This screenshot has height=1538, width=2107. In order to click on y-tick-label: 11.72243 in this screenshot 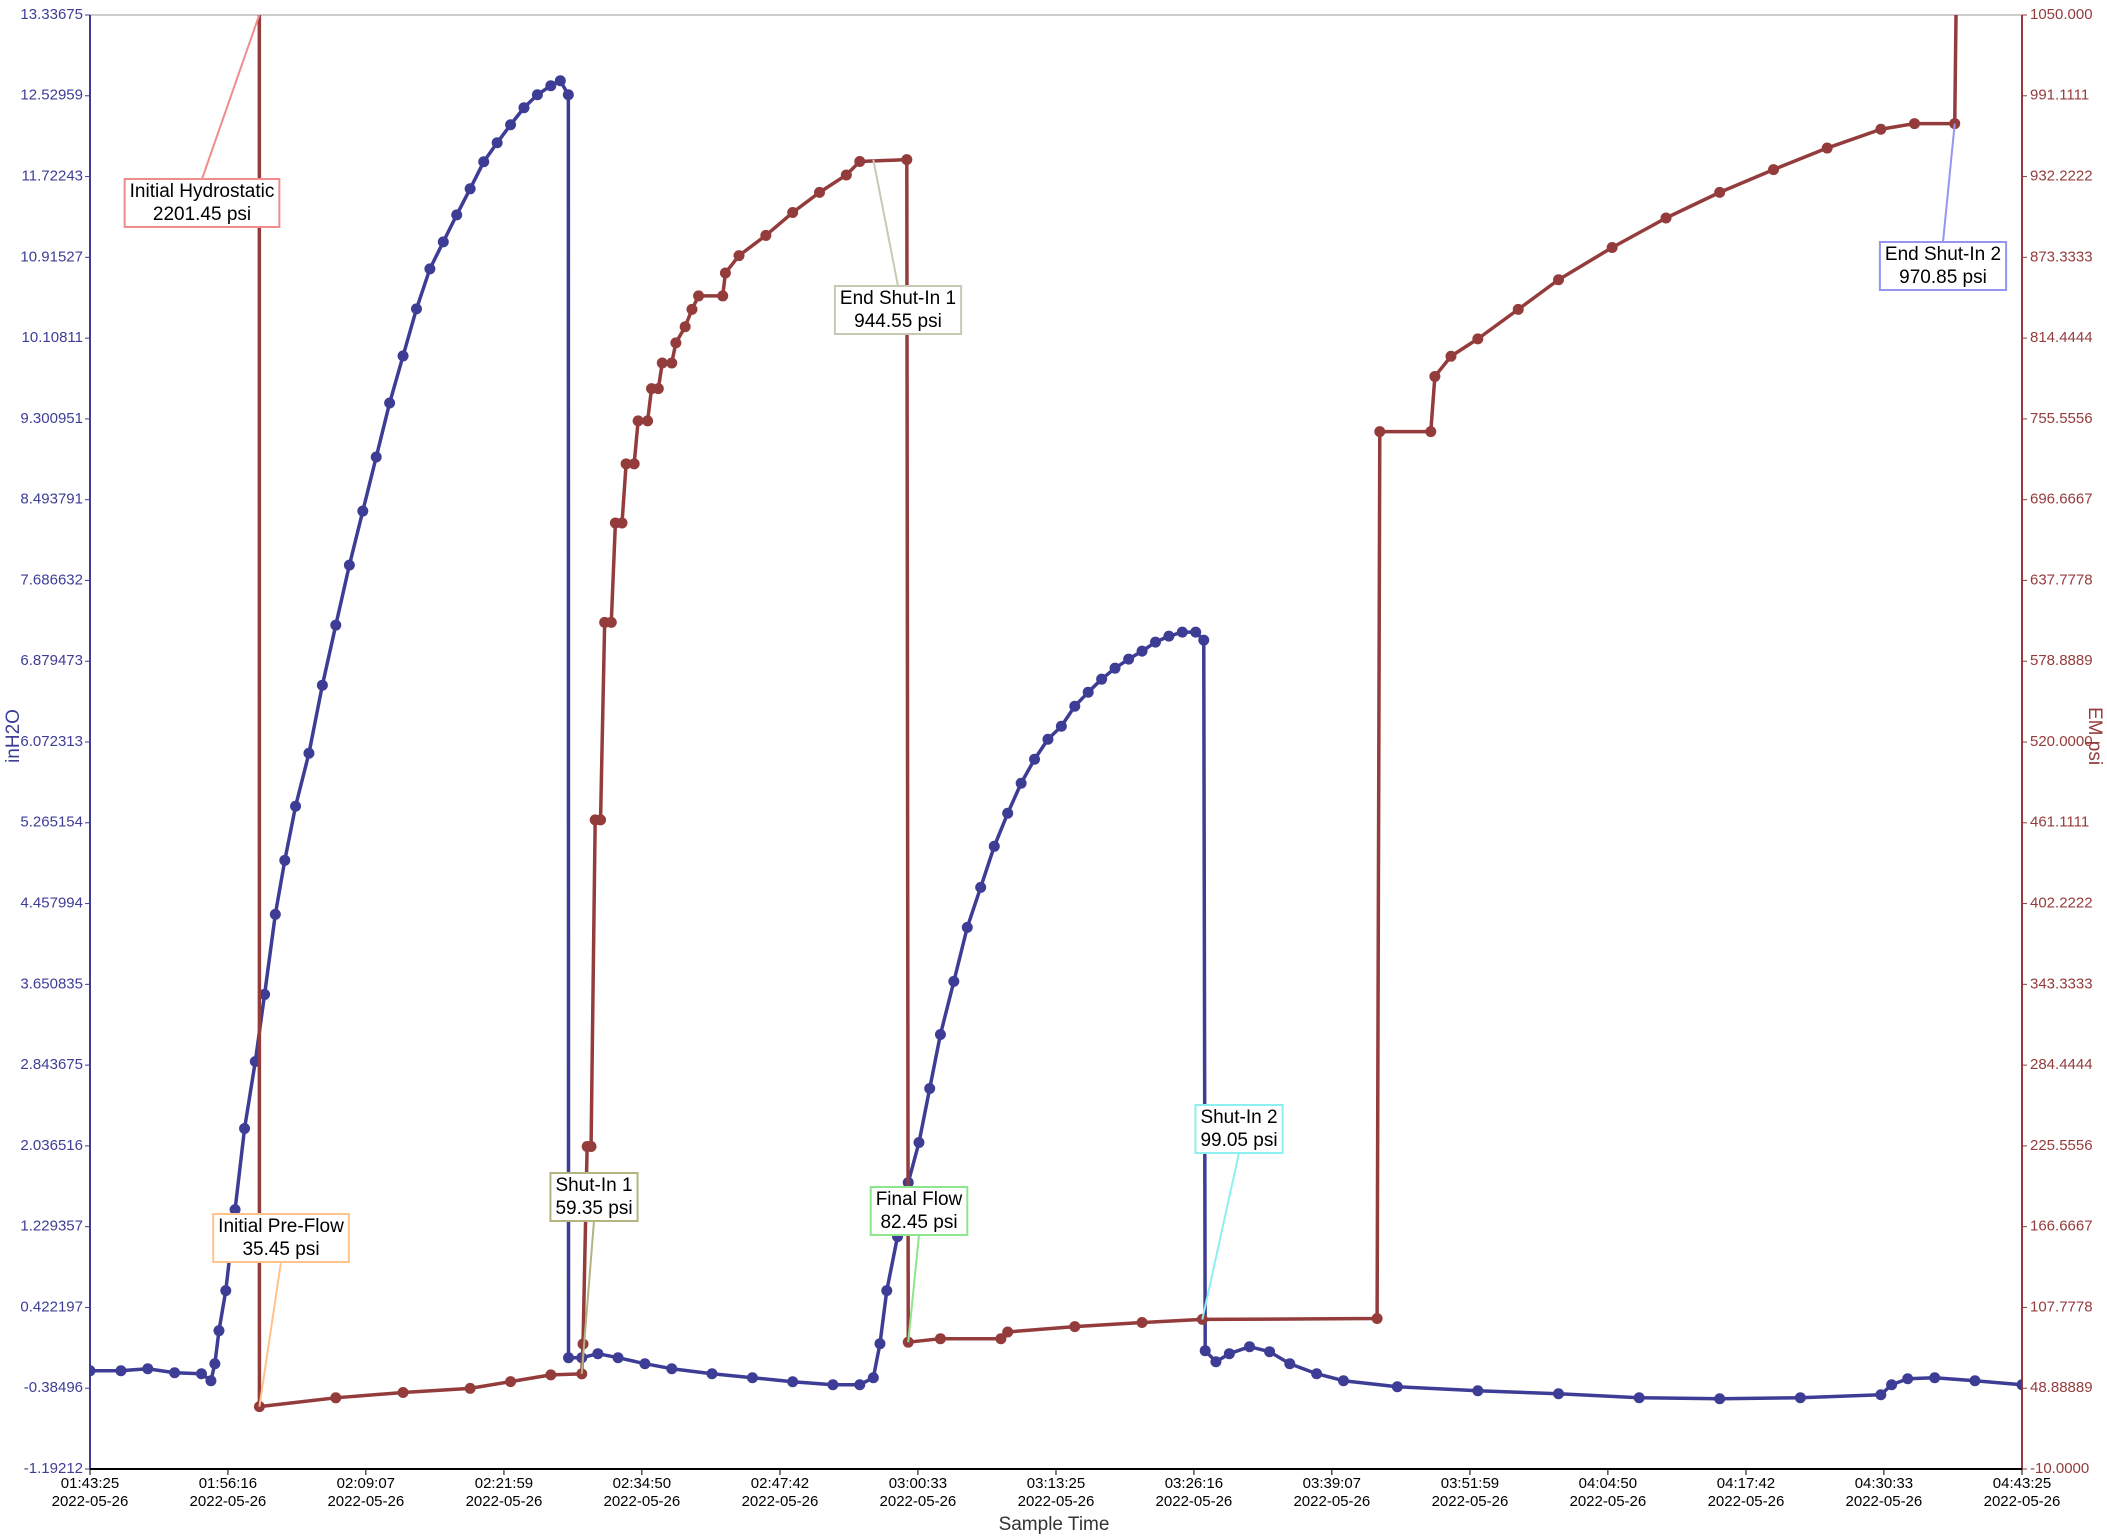, I will do `click(52, 176)`.